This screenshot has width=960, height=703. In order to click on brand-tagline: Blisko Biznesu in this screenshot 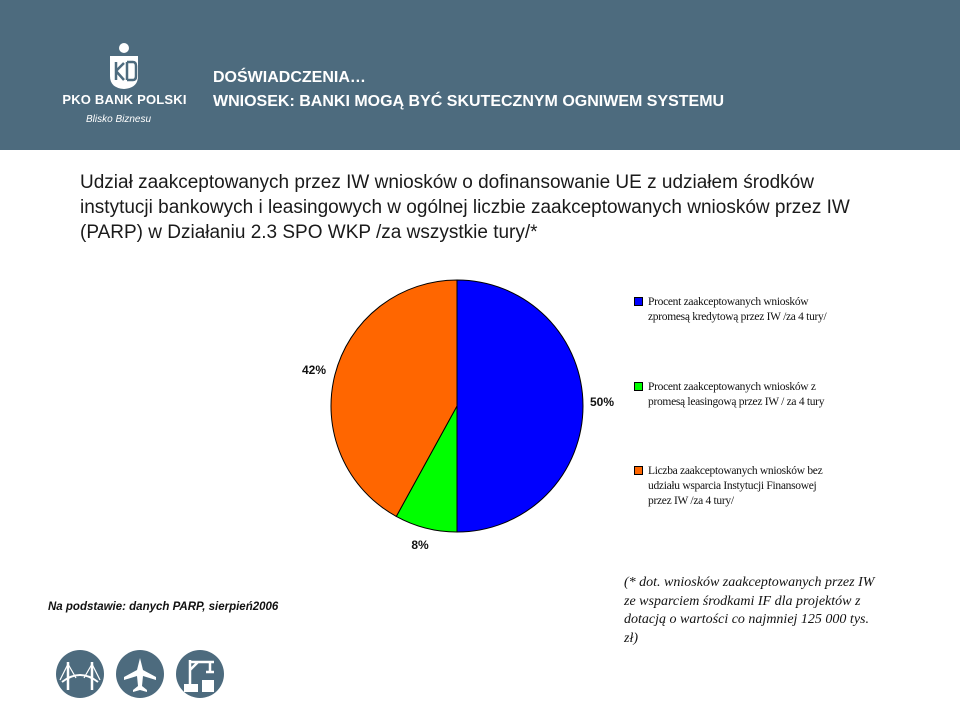, I will do `click(119, 119)`.